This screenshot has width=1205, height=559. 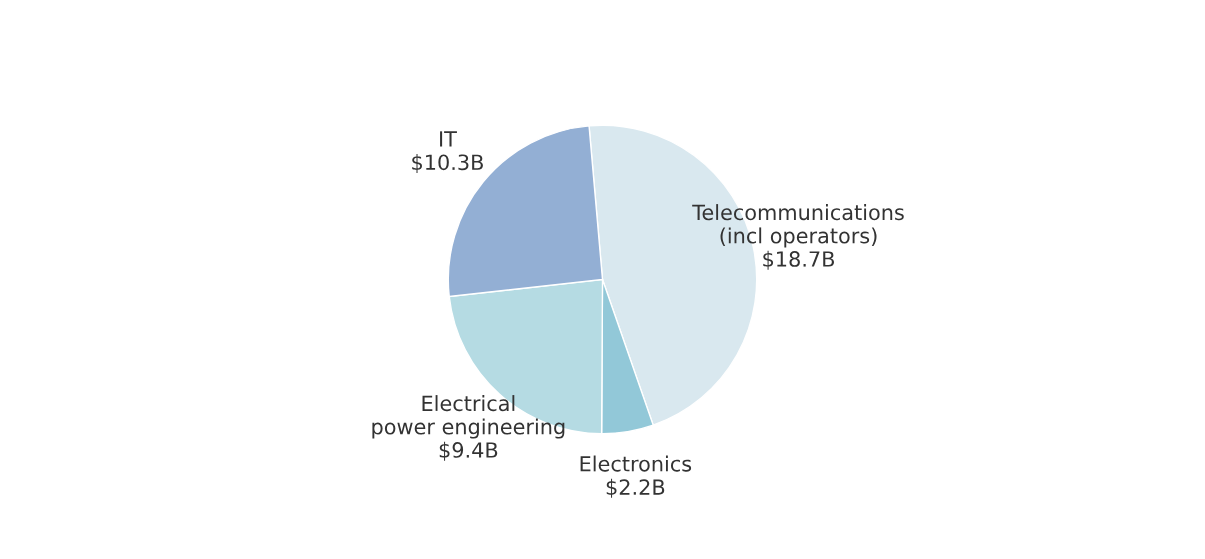 I want to click on data-label: $10.3B, so click(x=447, y=163).